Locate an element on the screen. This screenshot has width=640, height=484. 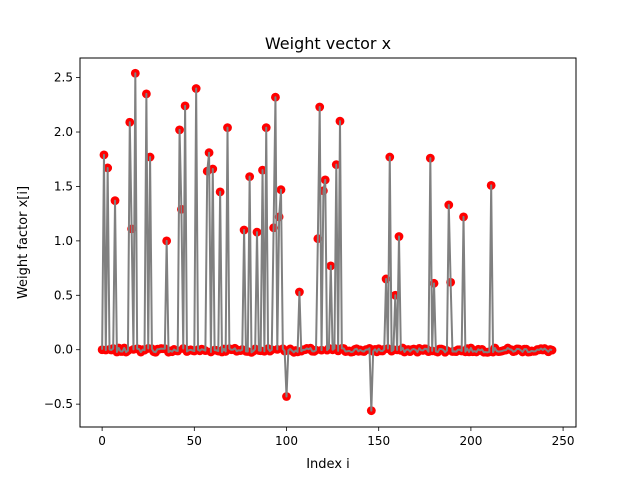
y-tick-label: 2.5 is located at coordinates (63, 78).